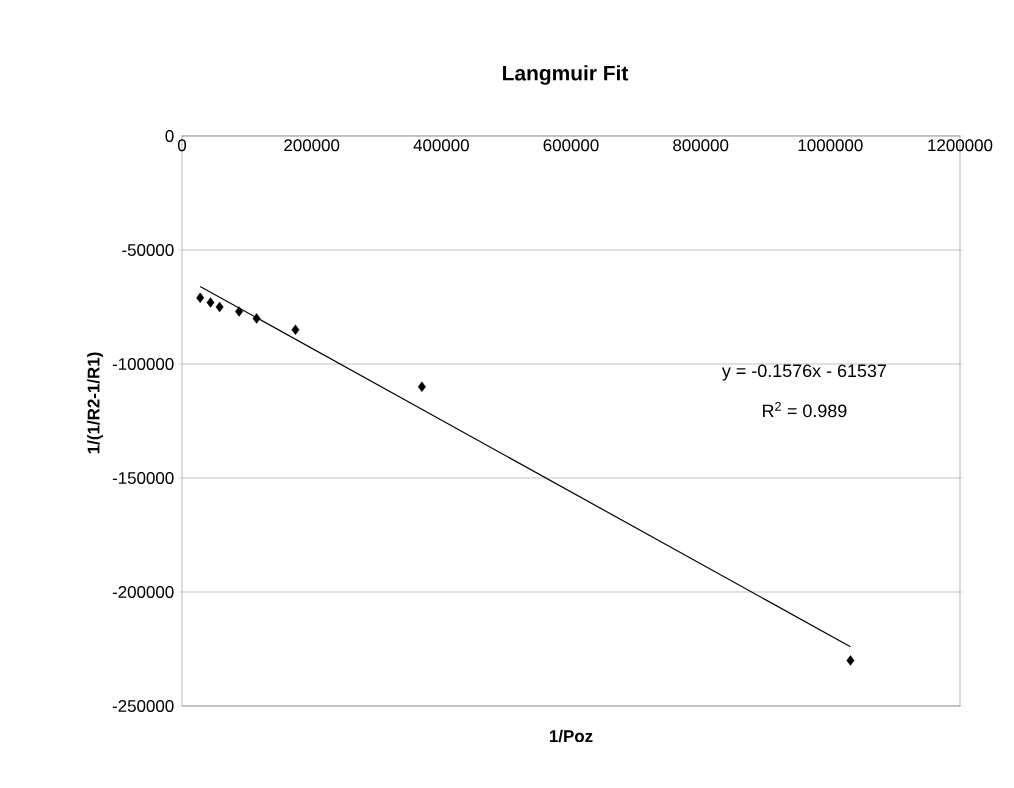 The height and width of the screenshot is (788, 1014). What do you see at coordinates (960, 145) in the screenshot?
I see `x-tick-label: 1200000` at bounding box center [960, 145].